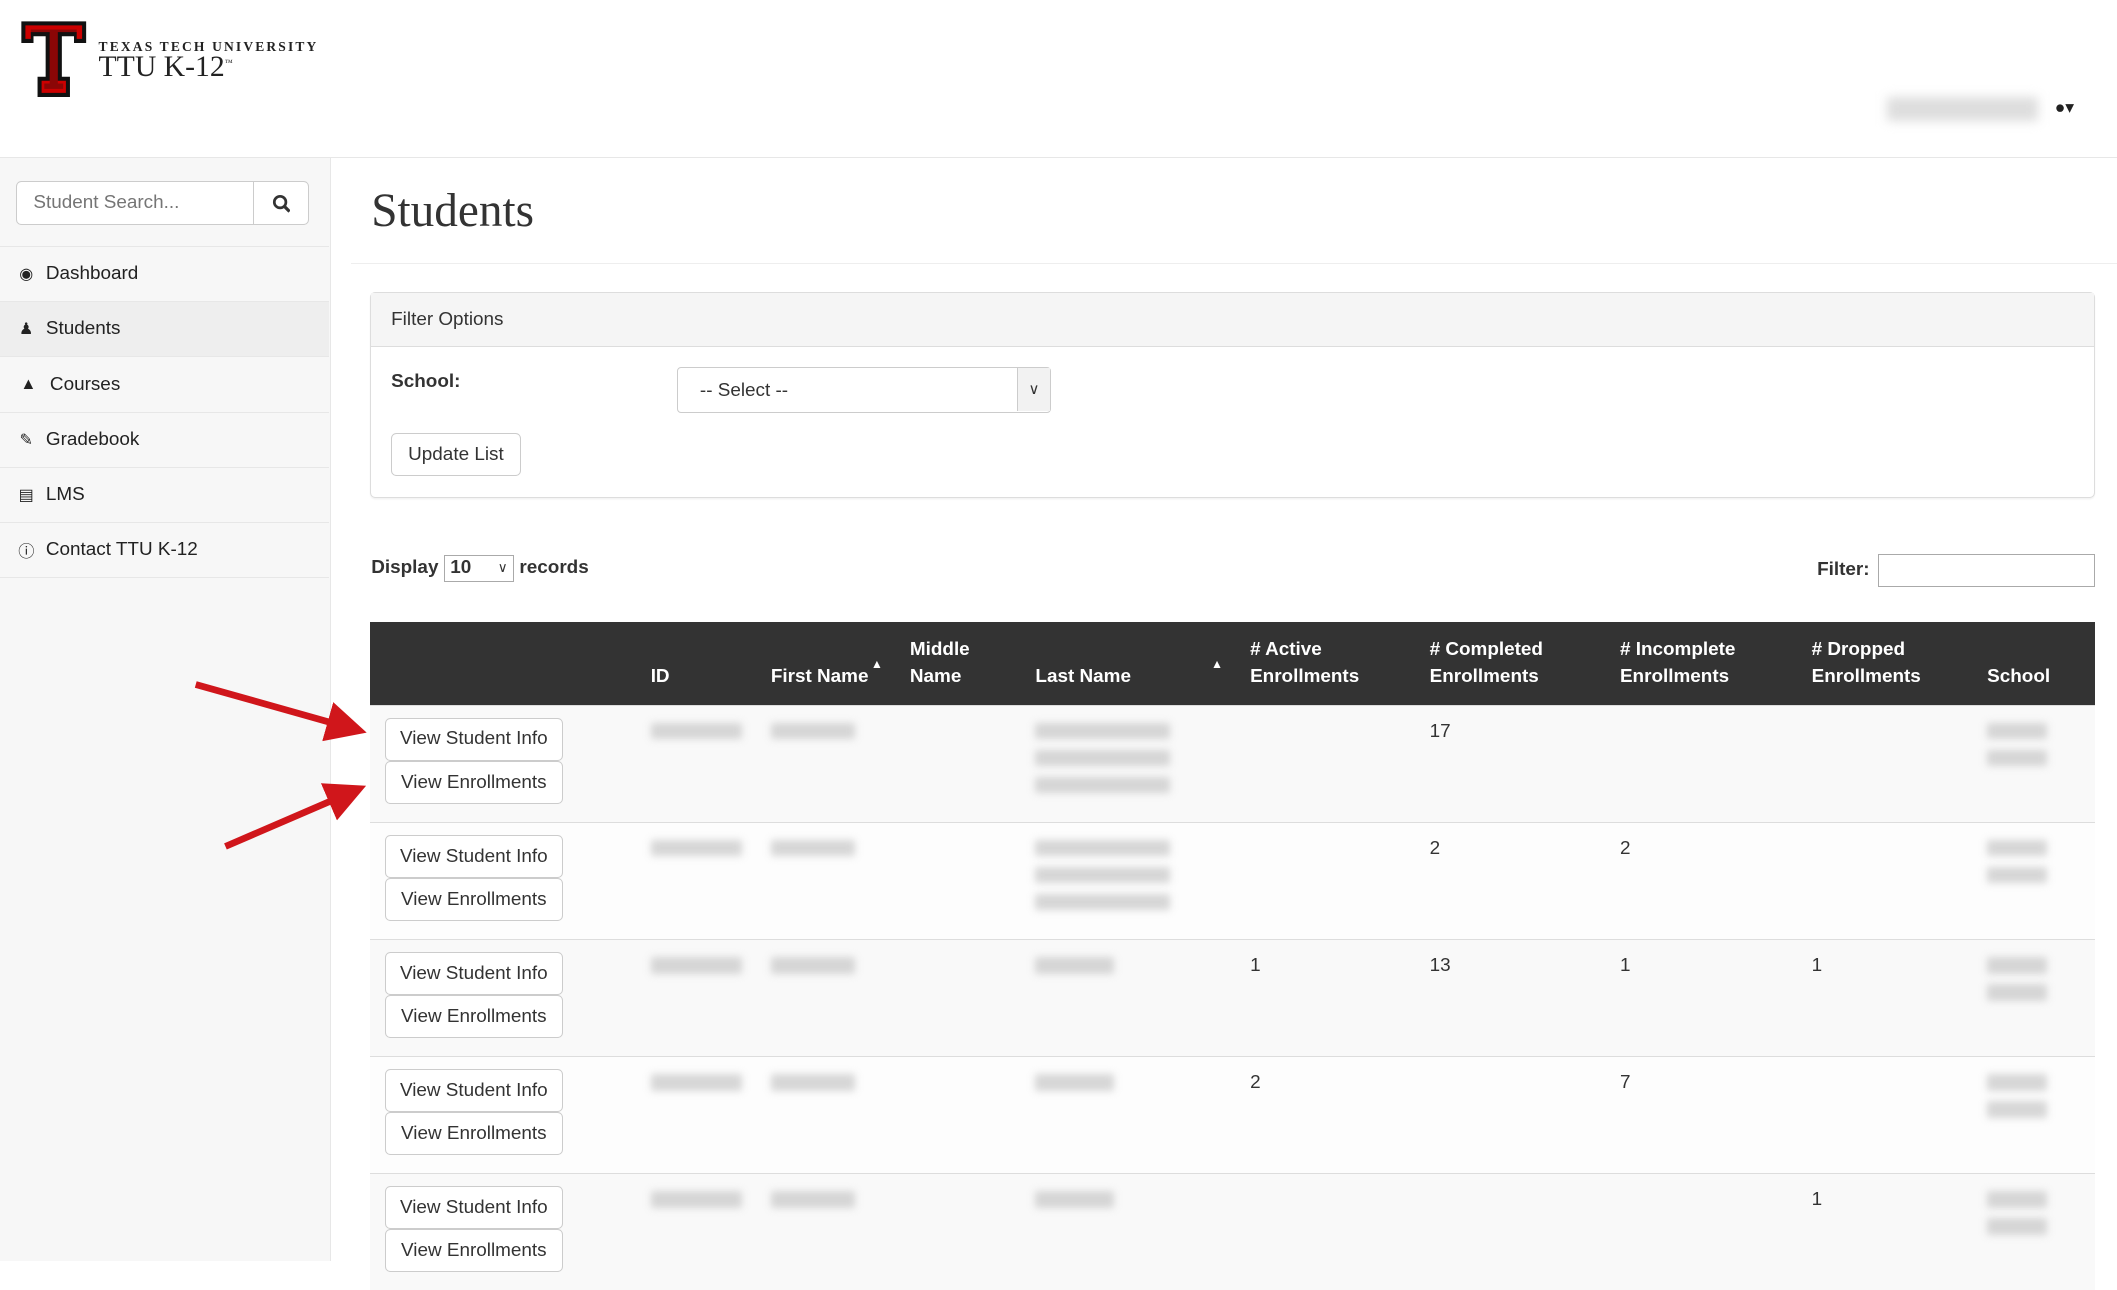 The width and height of the screenshot is (2117, 1290). I want to click on col-incomplete: # Incomplete Enrollments, so click(1705, 664).